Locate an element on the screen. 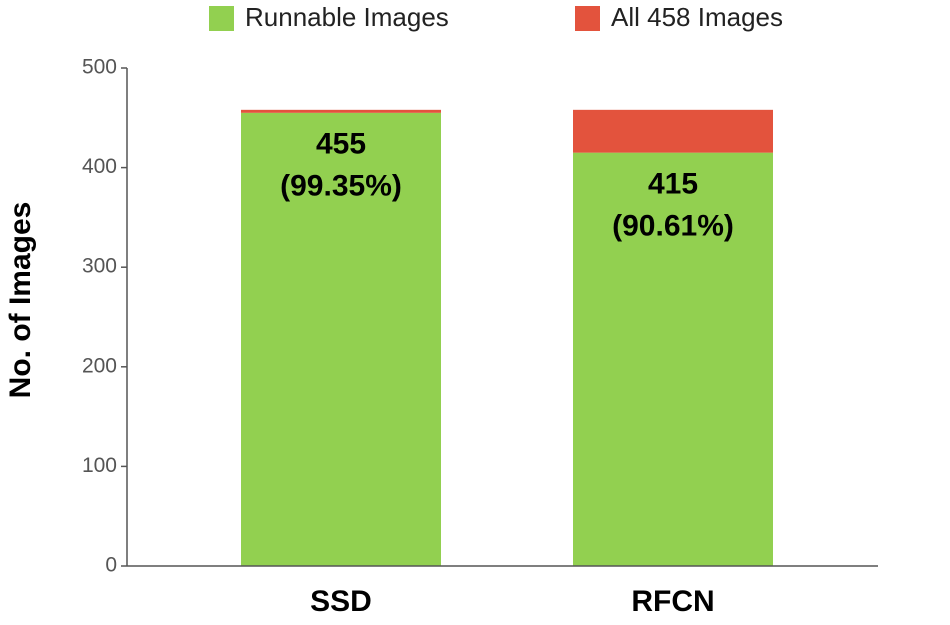  x-tick-label: SSD is located at coordinates (341, 601).